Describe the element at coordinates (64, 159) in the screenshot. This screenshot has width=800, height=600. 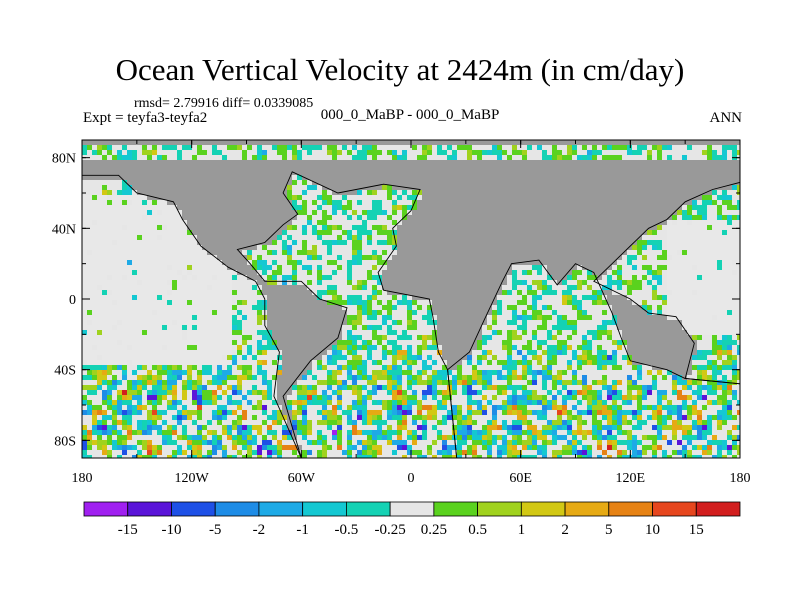
I see `lat-label: 80N` at that location.